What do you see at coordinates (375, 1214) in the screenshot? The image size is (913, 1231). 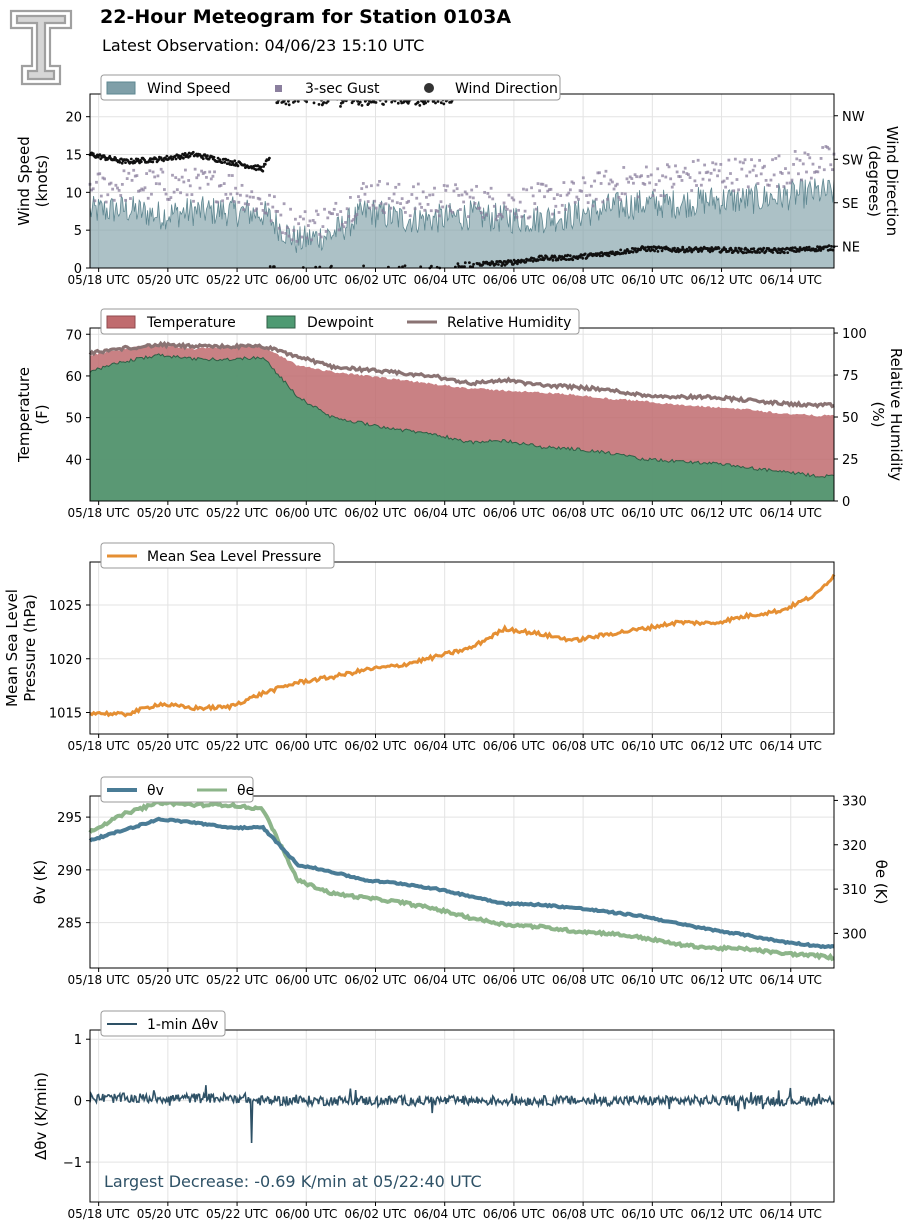 I see `x-tick-label: 06/02 UTC` at bounding box center [375, 1214].